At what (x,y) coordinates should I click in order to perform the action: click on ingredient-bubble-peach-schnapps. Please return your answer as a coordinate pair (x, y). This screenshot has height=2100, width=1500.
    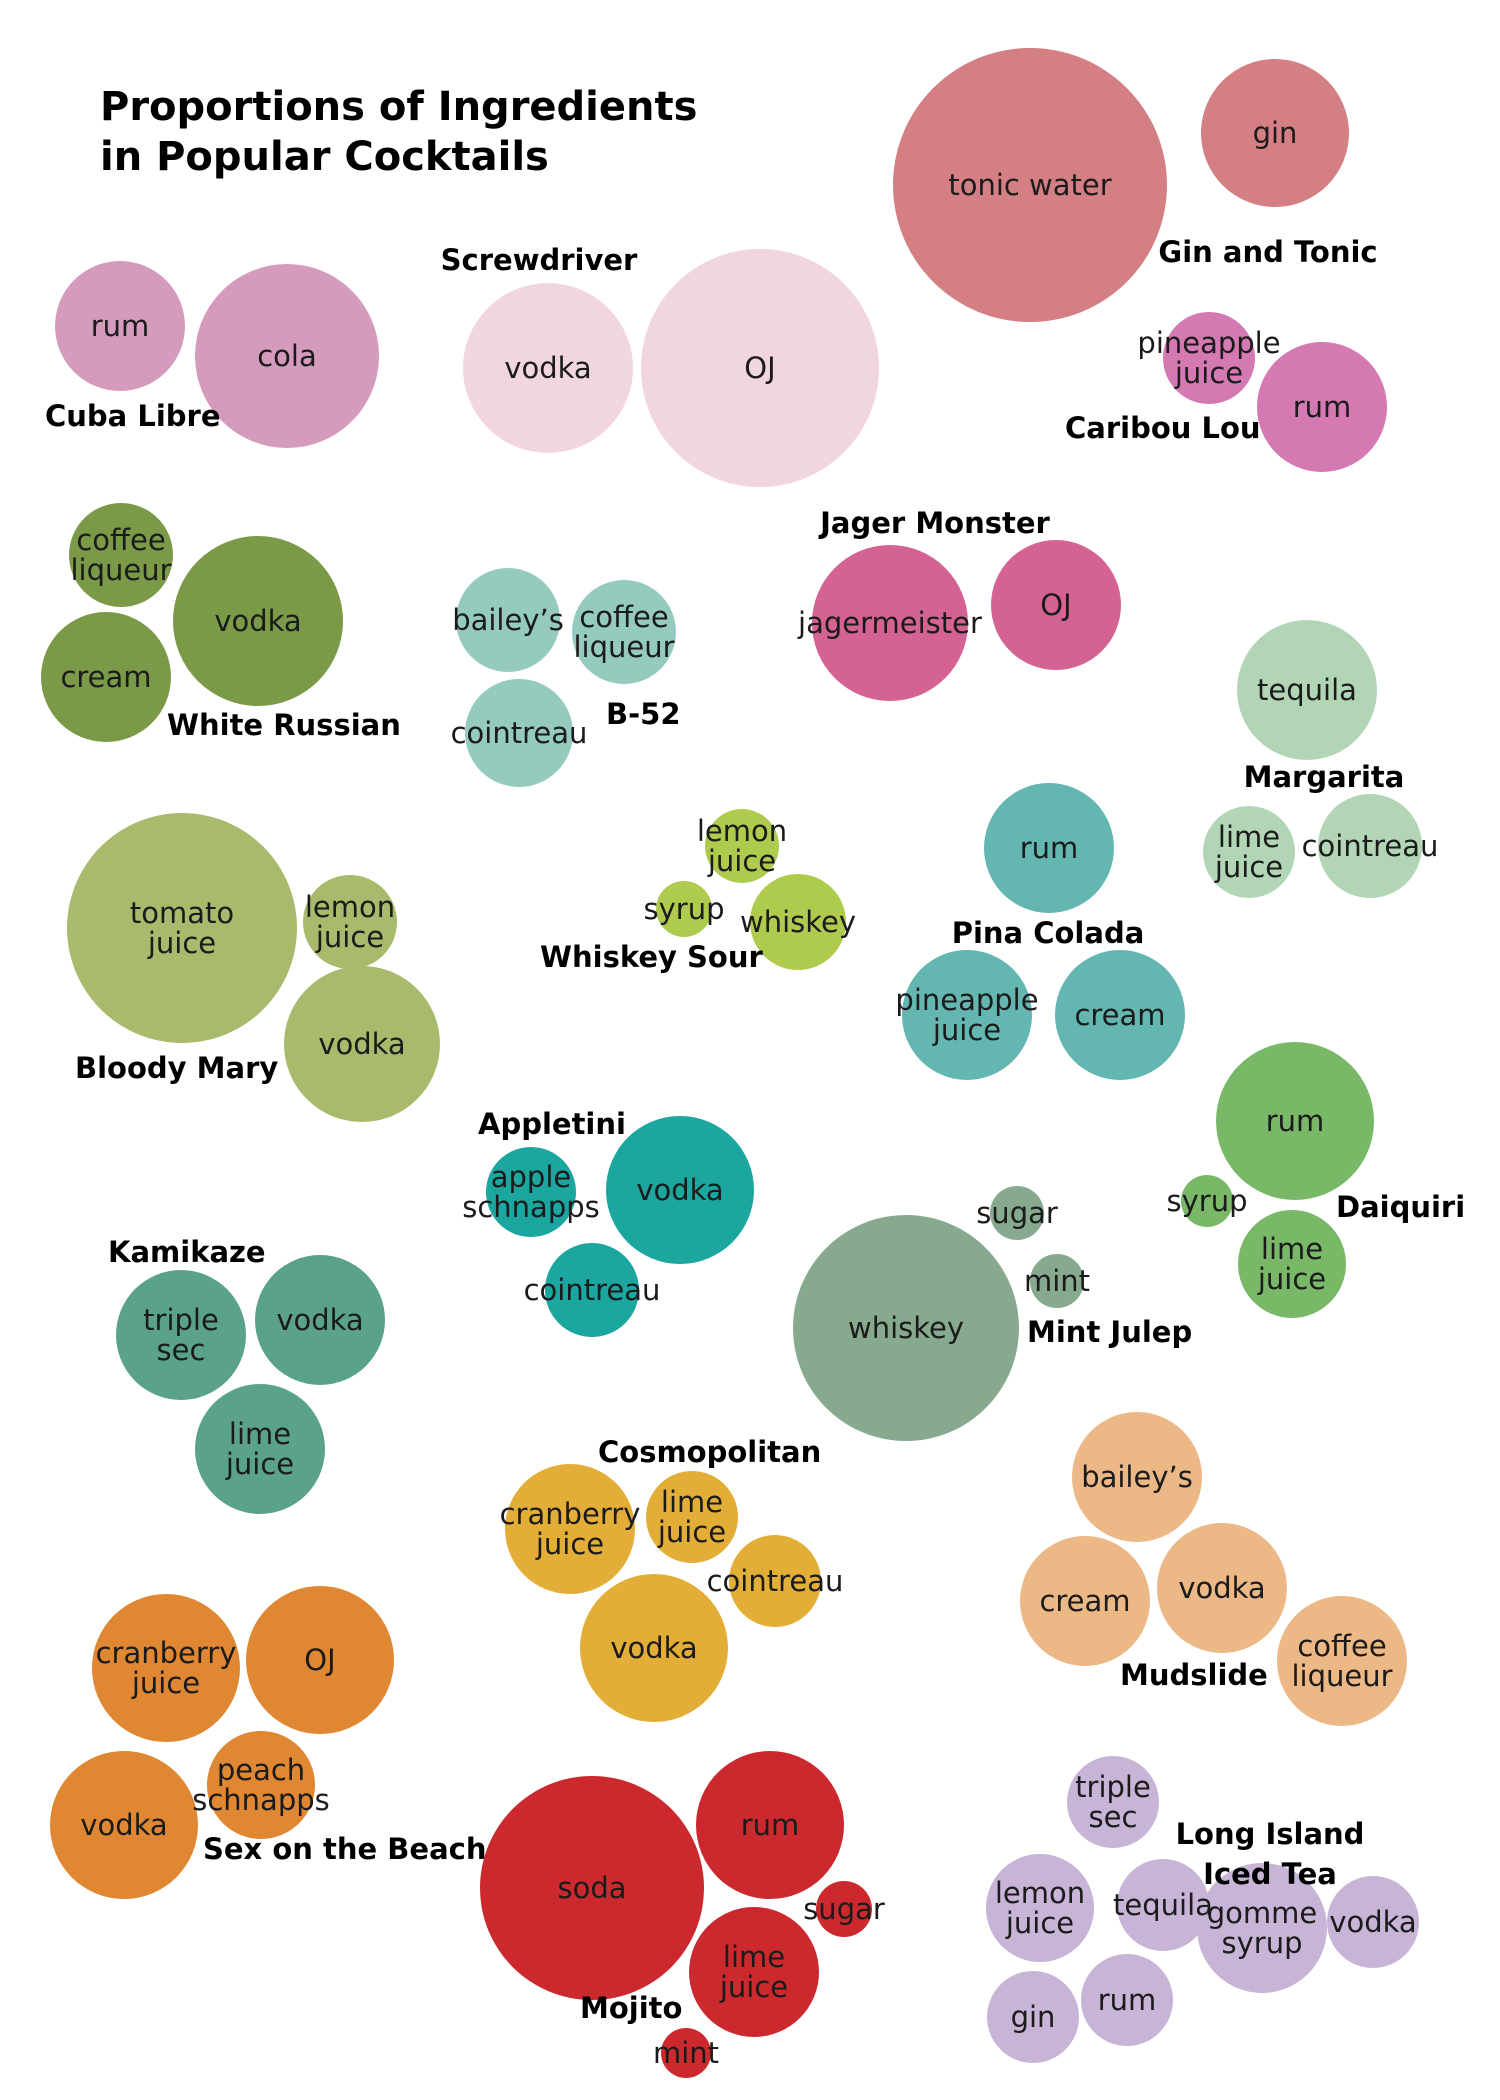
    Looking at the image, I should click on (261, 1785).